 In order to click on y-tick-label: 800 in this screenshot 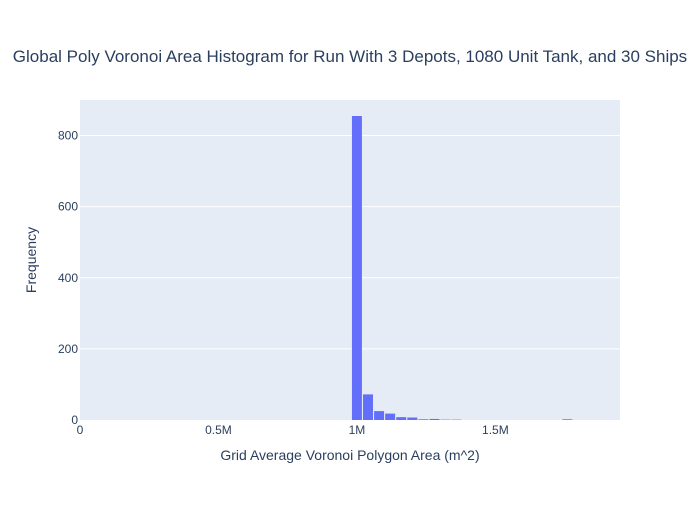, I will do `click(68, 136)`.